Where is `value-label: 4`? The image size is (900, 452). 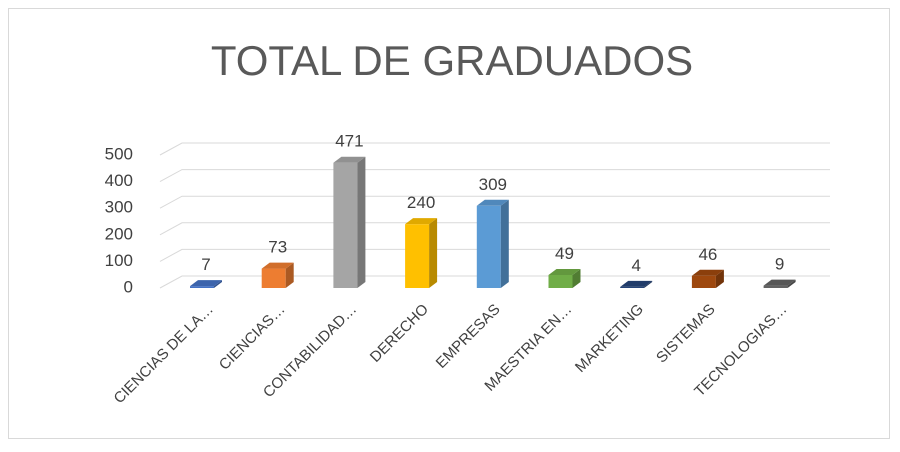
value-label: 4 is located at coordinates (635, 265).